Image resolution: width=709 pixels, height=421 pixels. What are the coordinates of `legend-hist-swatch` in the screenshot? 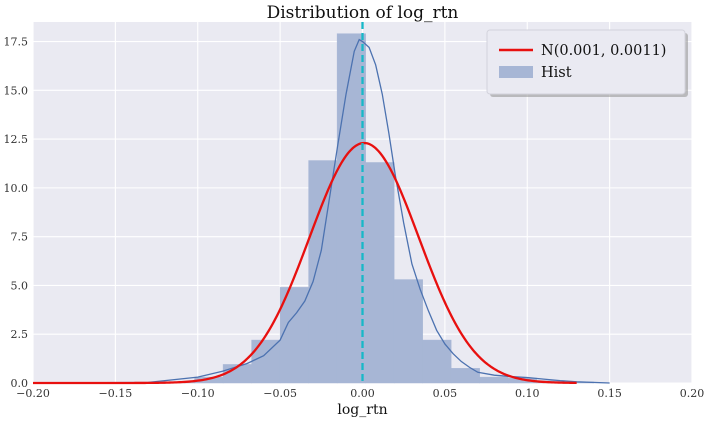 It's located at (516, 72).